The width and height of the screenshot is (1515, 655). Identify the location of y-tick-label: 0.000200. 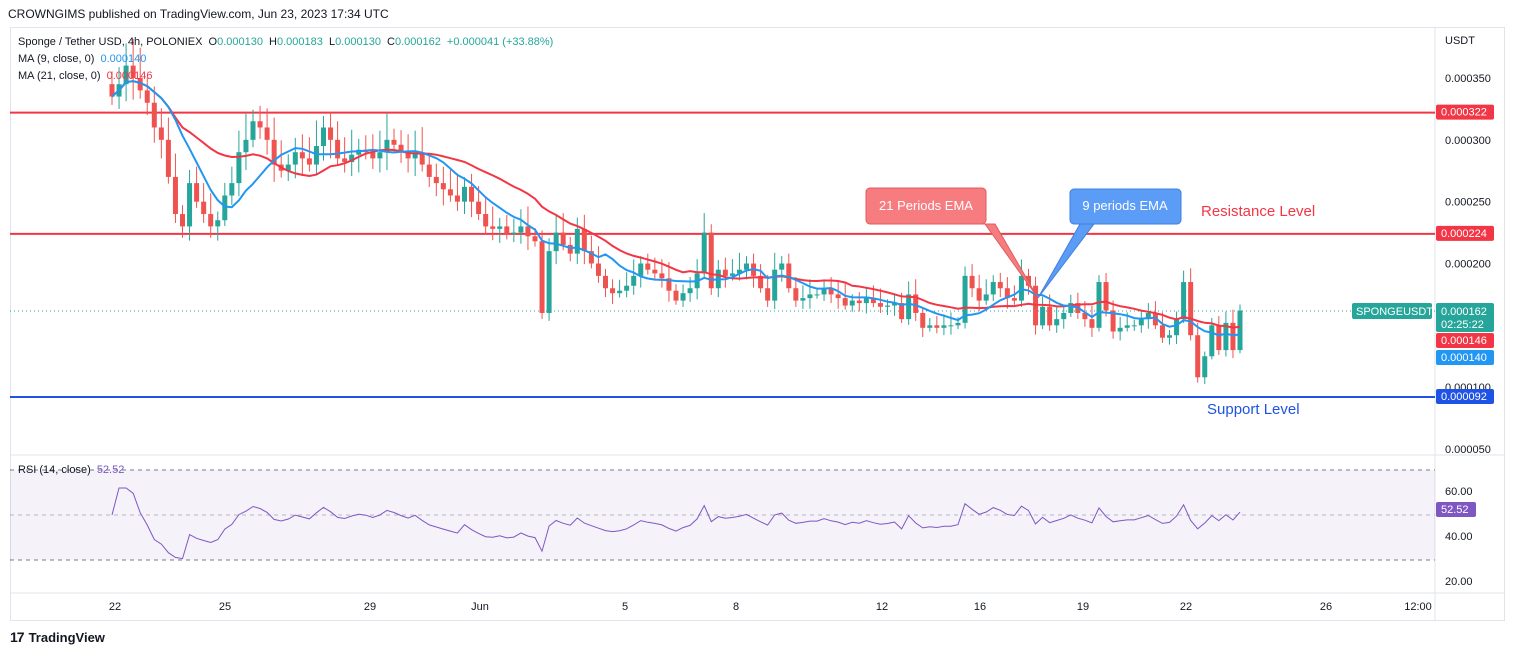
(1468, 265).